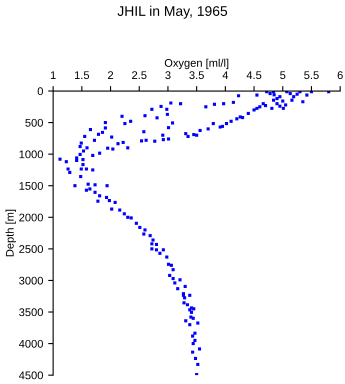 The image size is (345, 384). Describe the element at coordinates (111, 75) in the screenshot. I see `x-tick-label: 2` at that location.